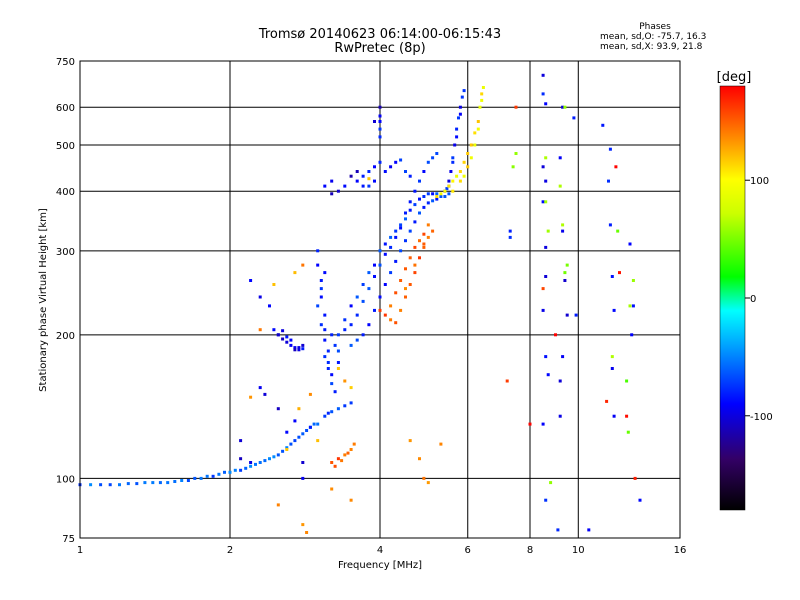  Describe the element at coordinates (753, 299) in the screenshot. I see `colorbar-tick-label: 0` at that location.